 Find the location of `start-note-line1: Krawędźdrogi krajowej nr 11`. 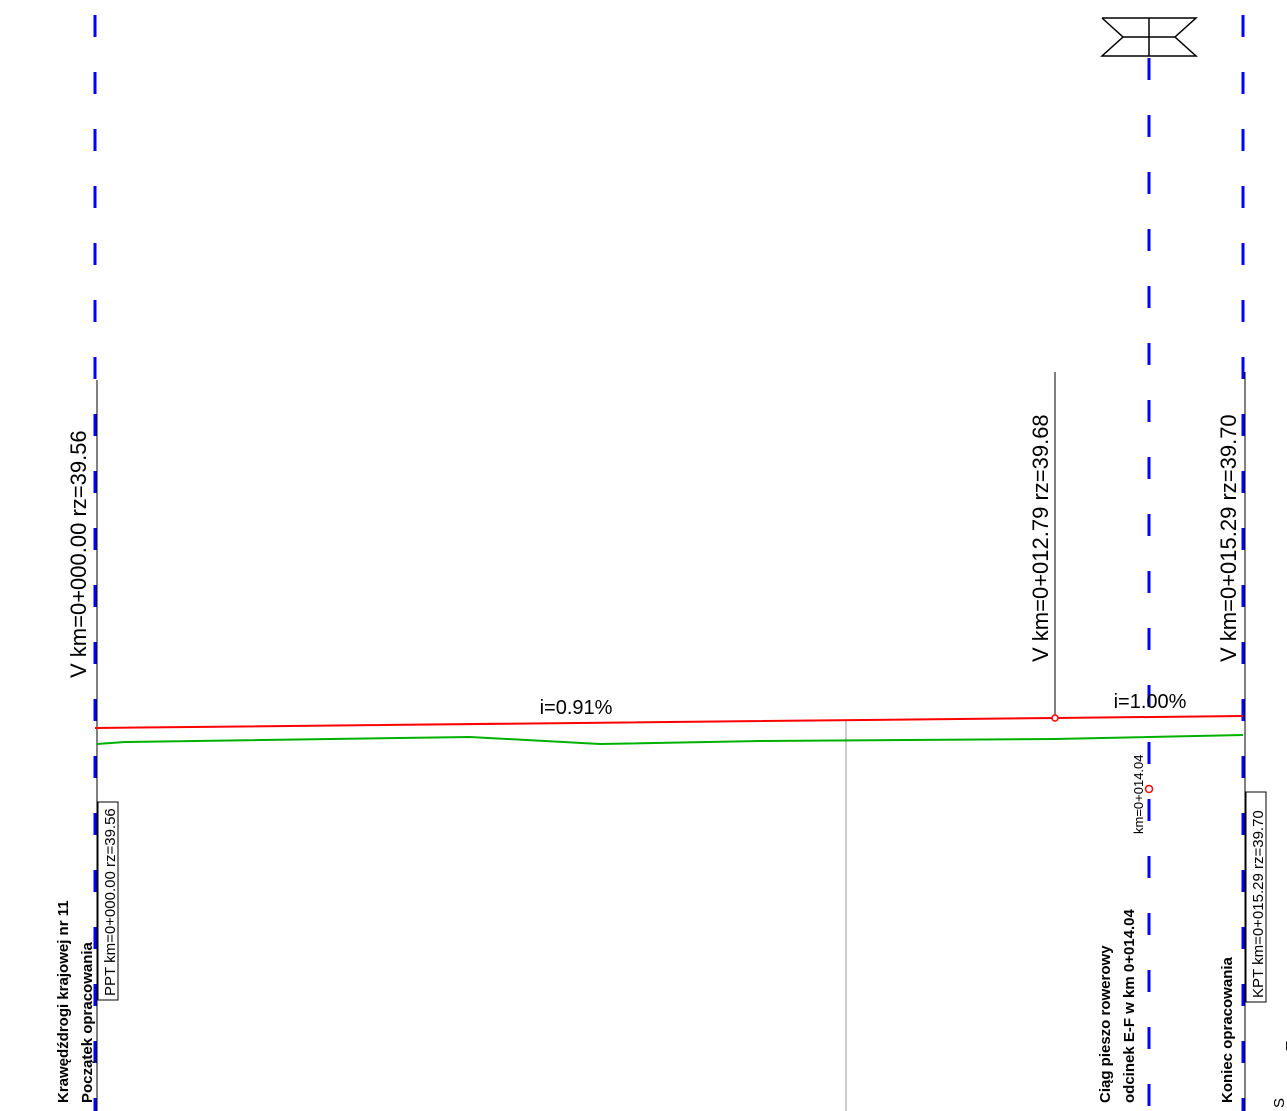

start-note-line1: Krawędźdrogi krajowej nr 11 is located at coordinates (63, 1001).